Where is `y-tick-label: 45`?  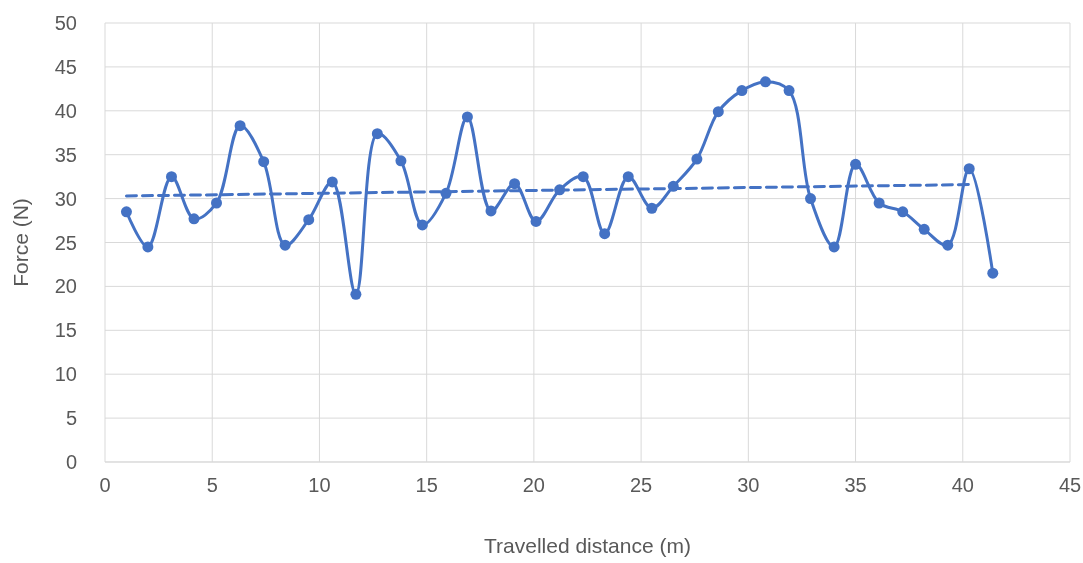 y-tick-label: 45 is located at coordinates (65, 66).